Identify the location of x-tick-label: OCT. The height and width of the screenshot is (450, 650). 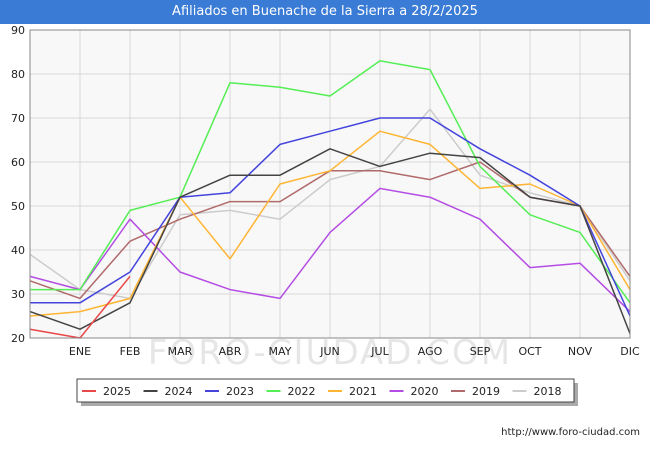
(529, 351).